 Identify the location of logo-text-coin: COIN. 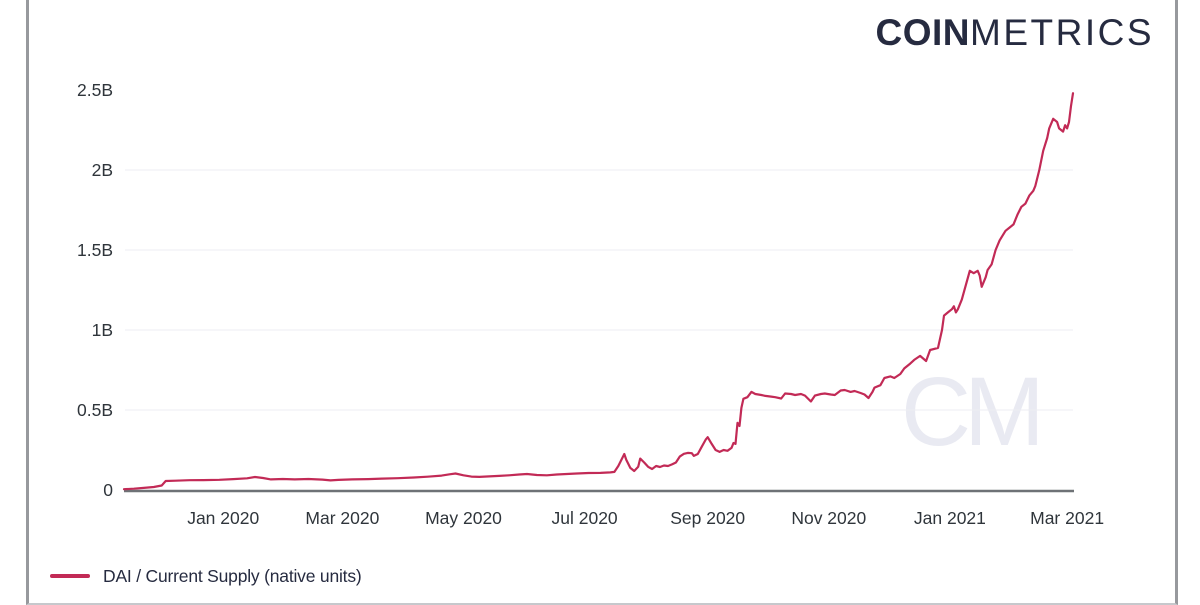
(922, 32).